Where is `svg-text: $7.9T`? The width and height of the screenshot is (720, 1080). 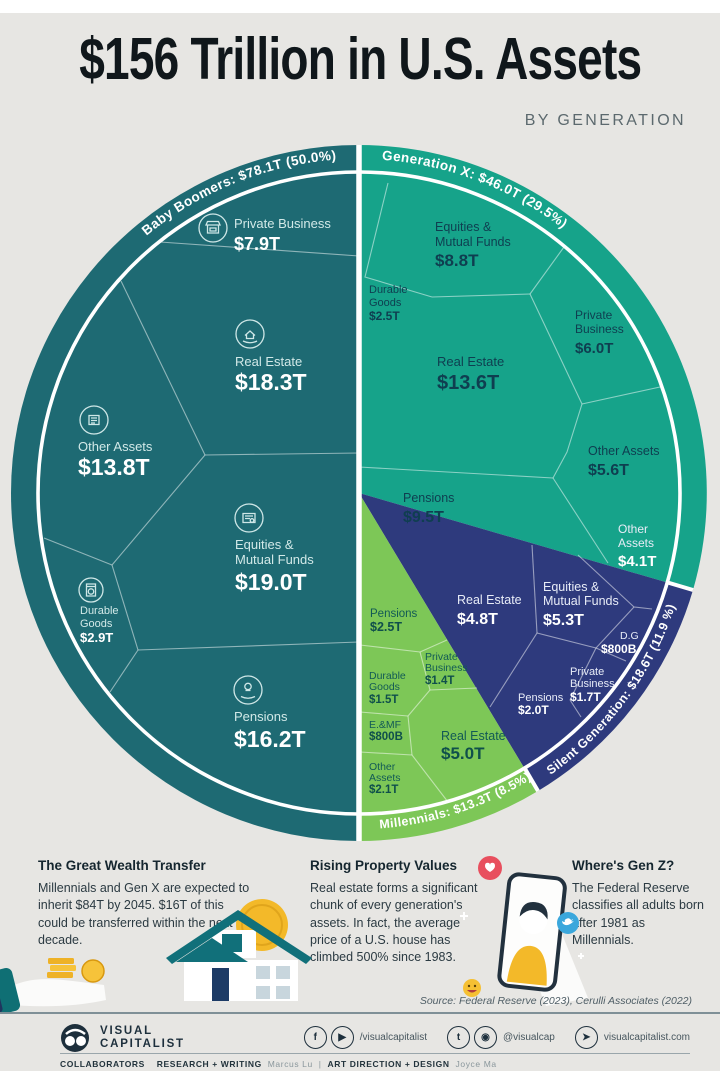 svg-text: $7.9T is located at coordinates (257, 244).